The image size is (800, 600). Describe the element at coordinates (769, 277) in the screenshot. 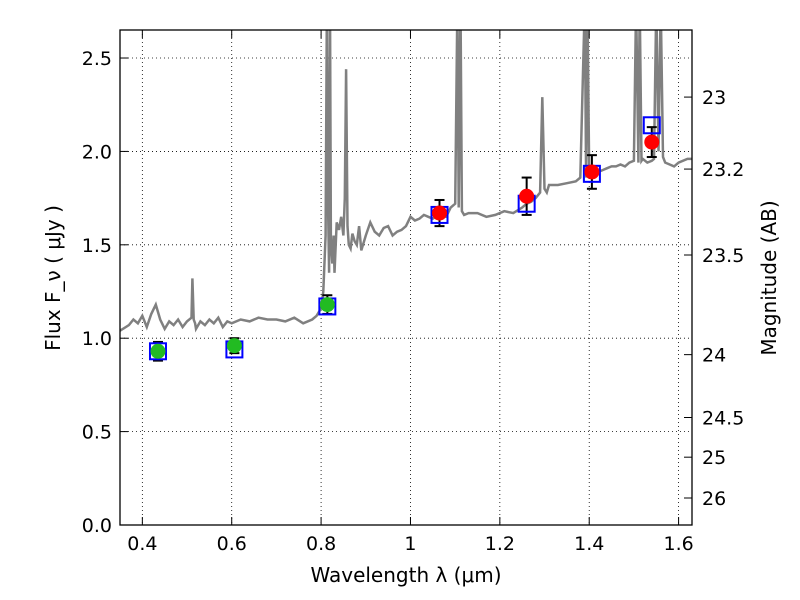

I see `magnitude-axis-title: Magnitude (AB)` at that location.